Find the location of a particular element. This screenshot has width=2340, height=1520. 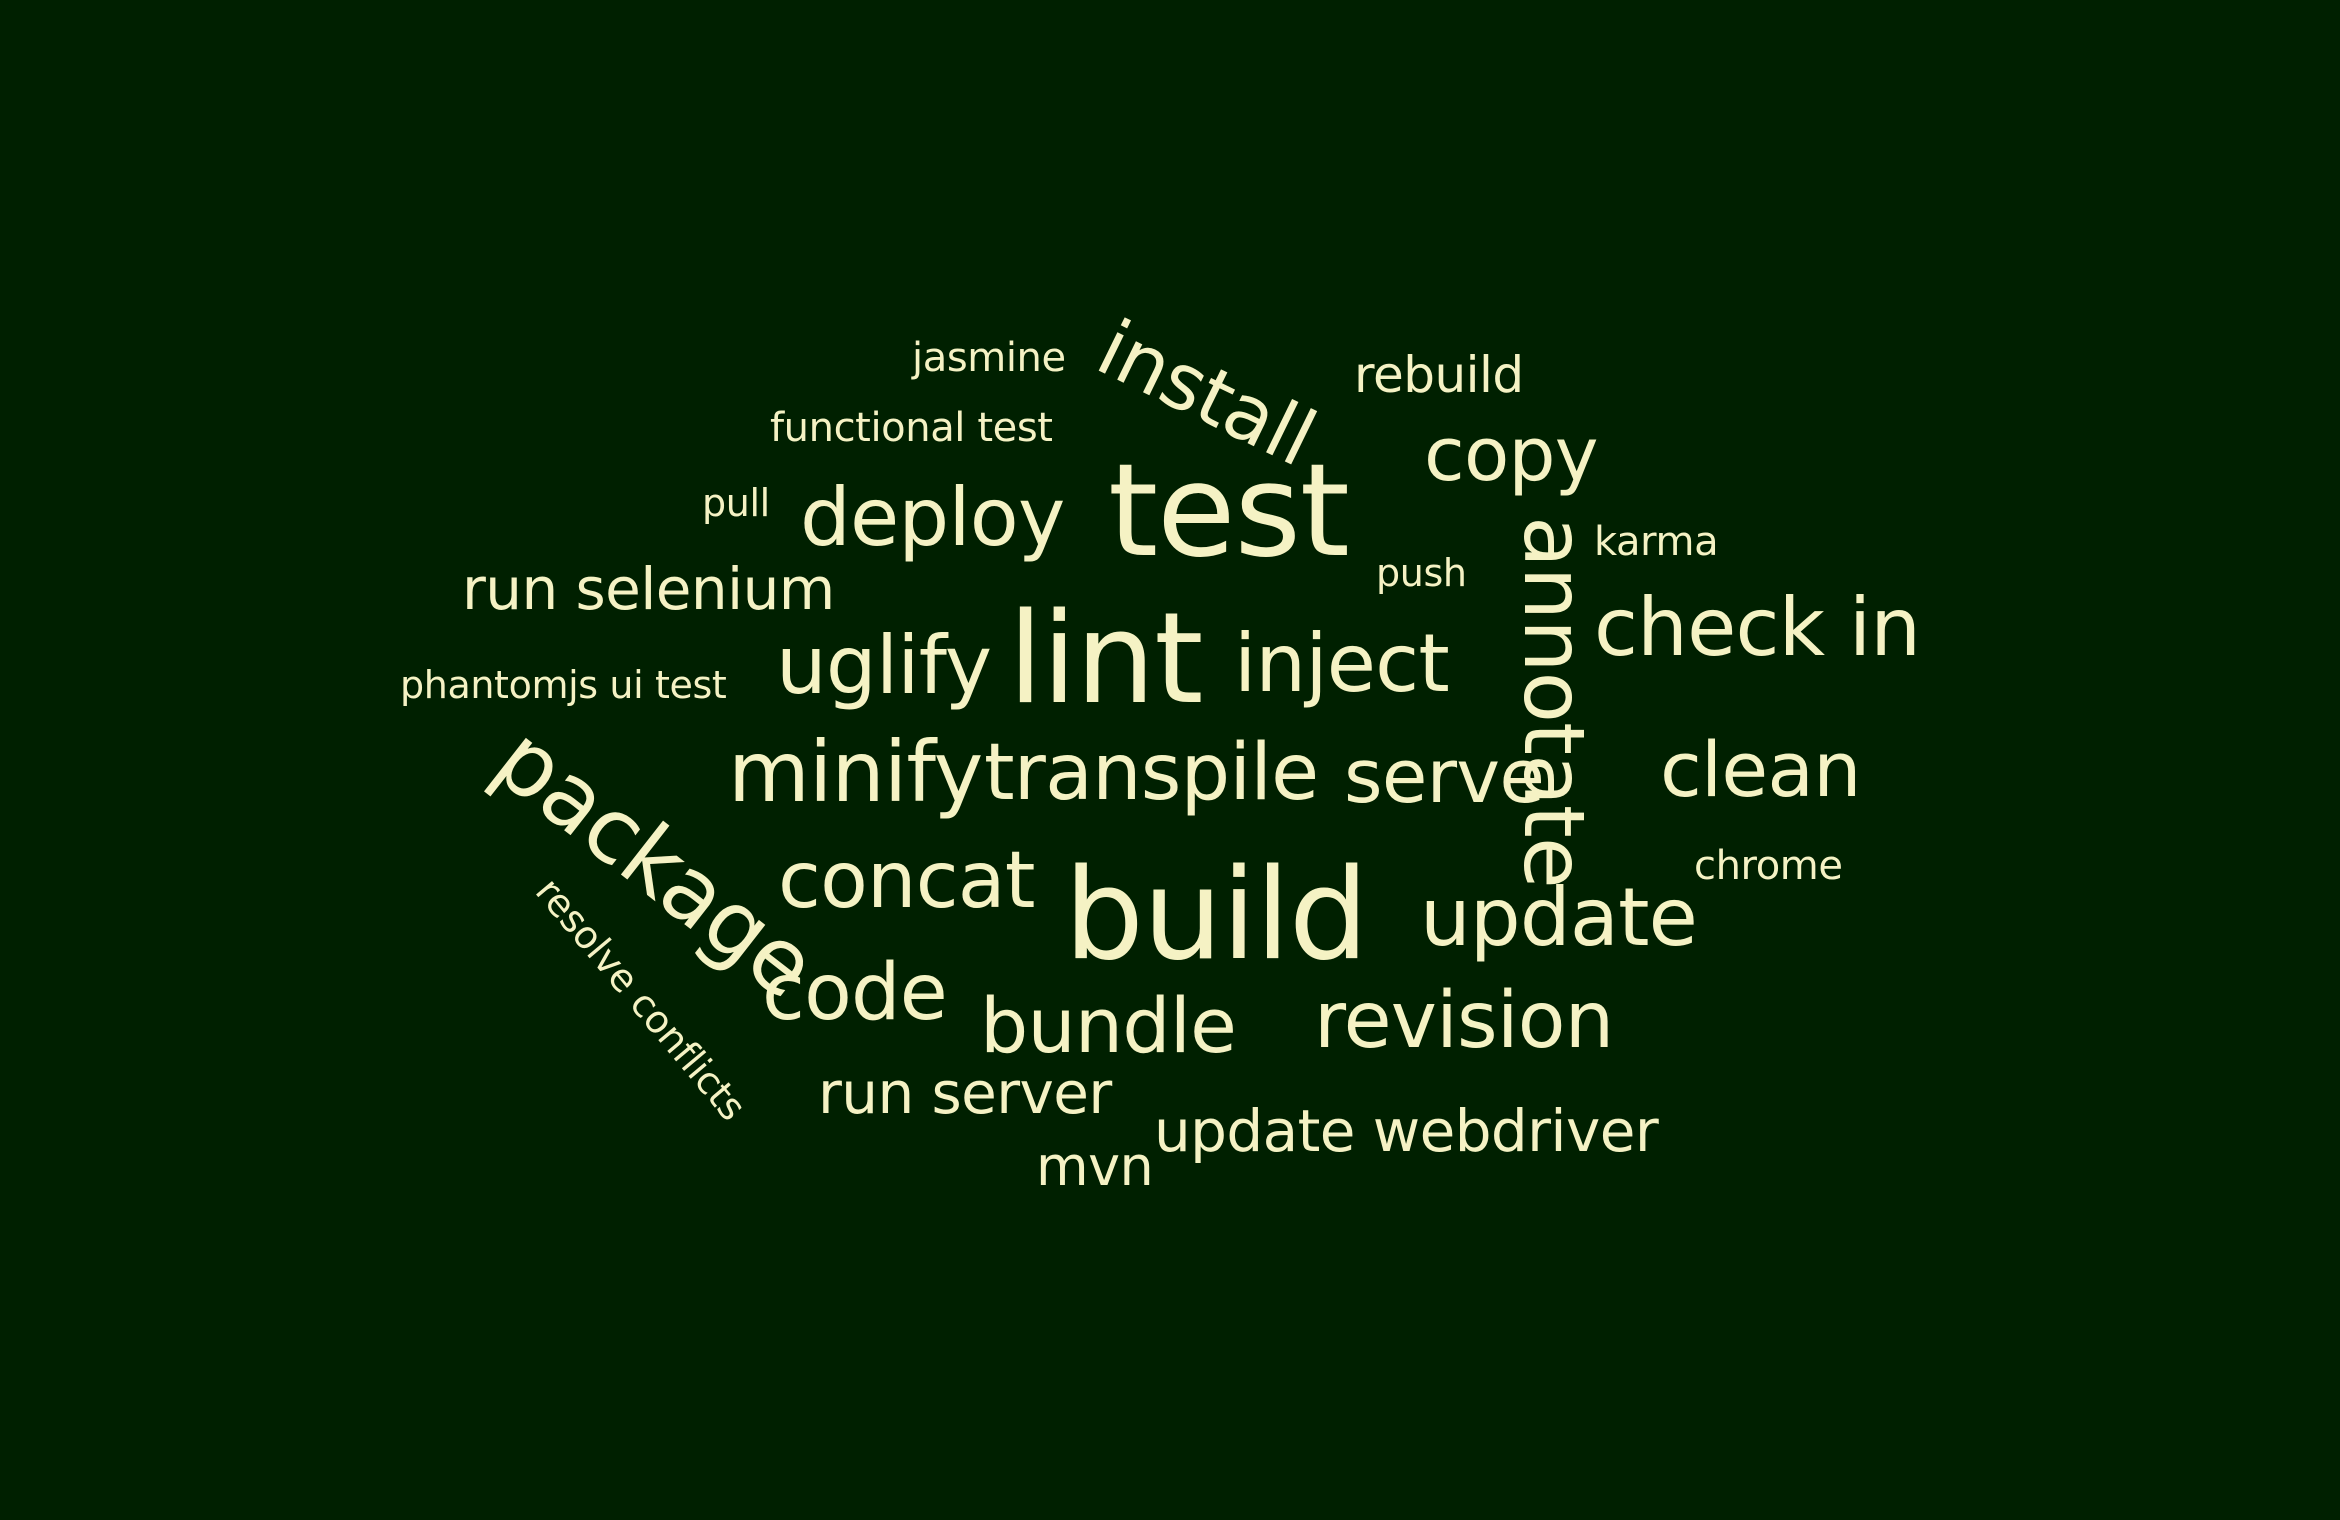

word-deploy: deploy is located at coordinates (932, 517).